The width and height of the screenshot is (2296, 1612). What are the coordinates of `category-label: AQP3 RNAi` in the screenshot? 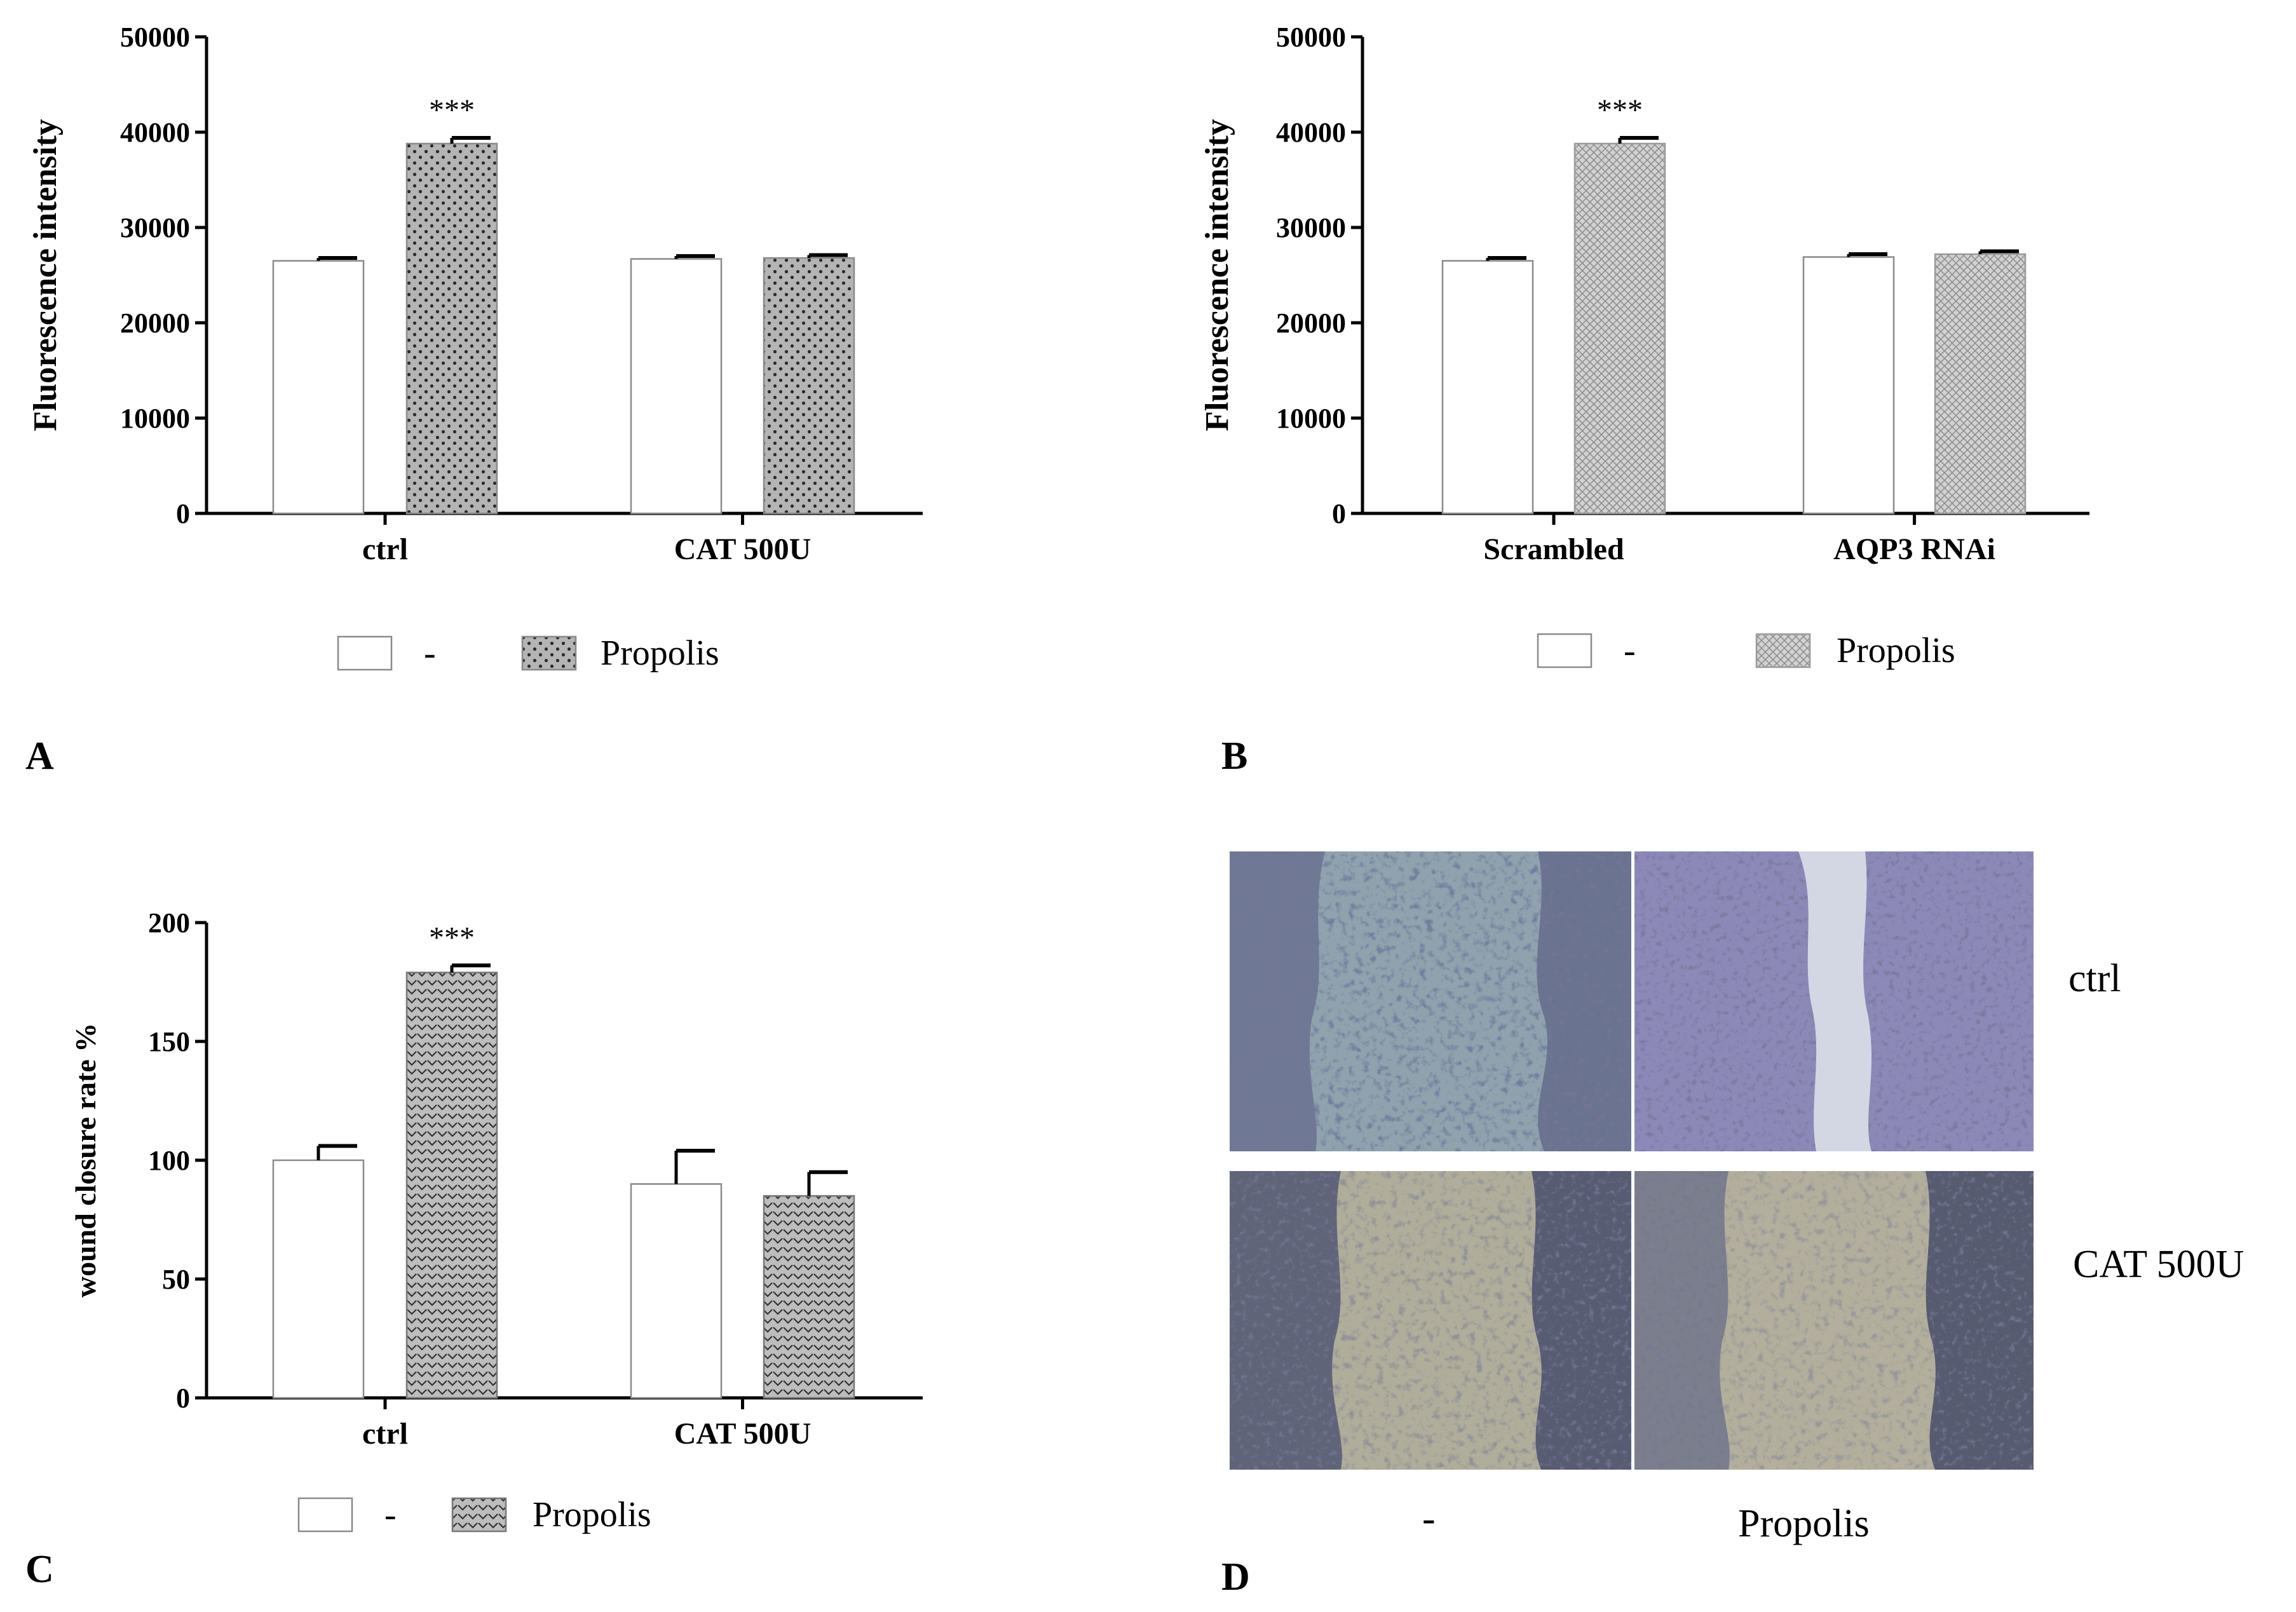 It's located at (1914, 549).